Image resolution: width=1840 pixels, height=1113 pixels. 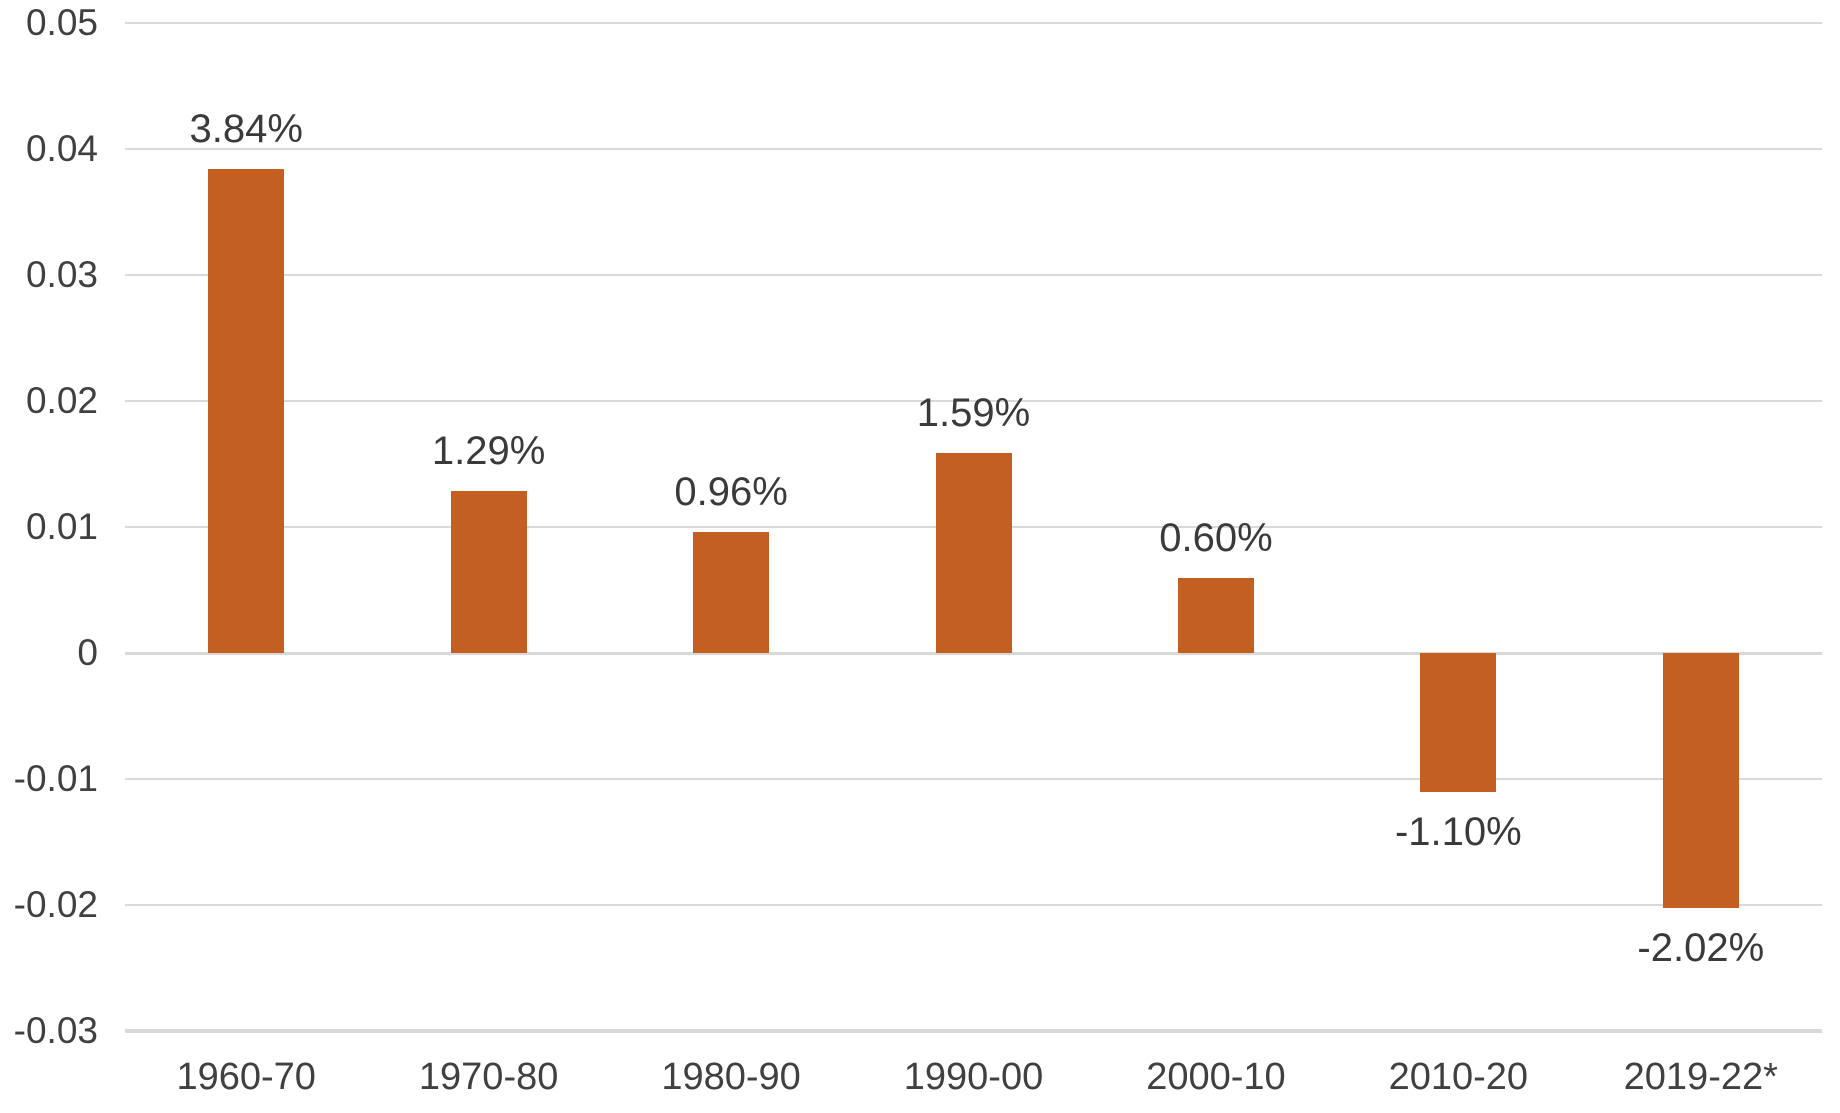 What do you see at coordinates (246, 129) in the screenshot?
I see `bar-value-label: 3.84%` at bounding box center [246, 129].